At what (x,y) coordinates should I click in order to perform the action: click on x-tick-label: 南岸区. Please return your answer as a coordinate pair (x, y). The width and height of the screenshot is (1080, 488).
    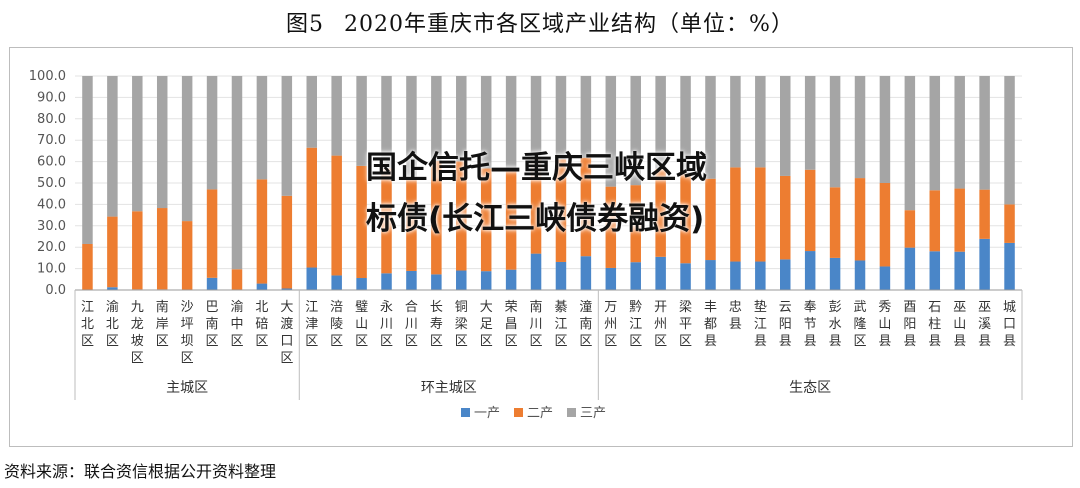
    Looking at the image, I should click on (162, 324).